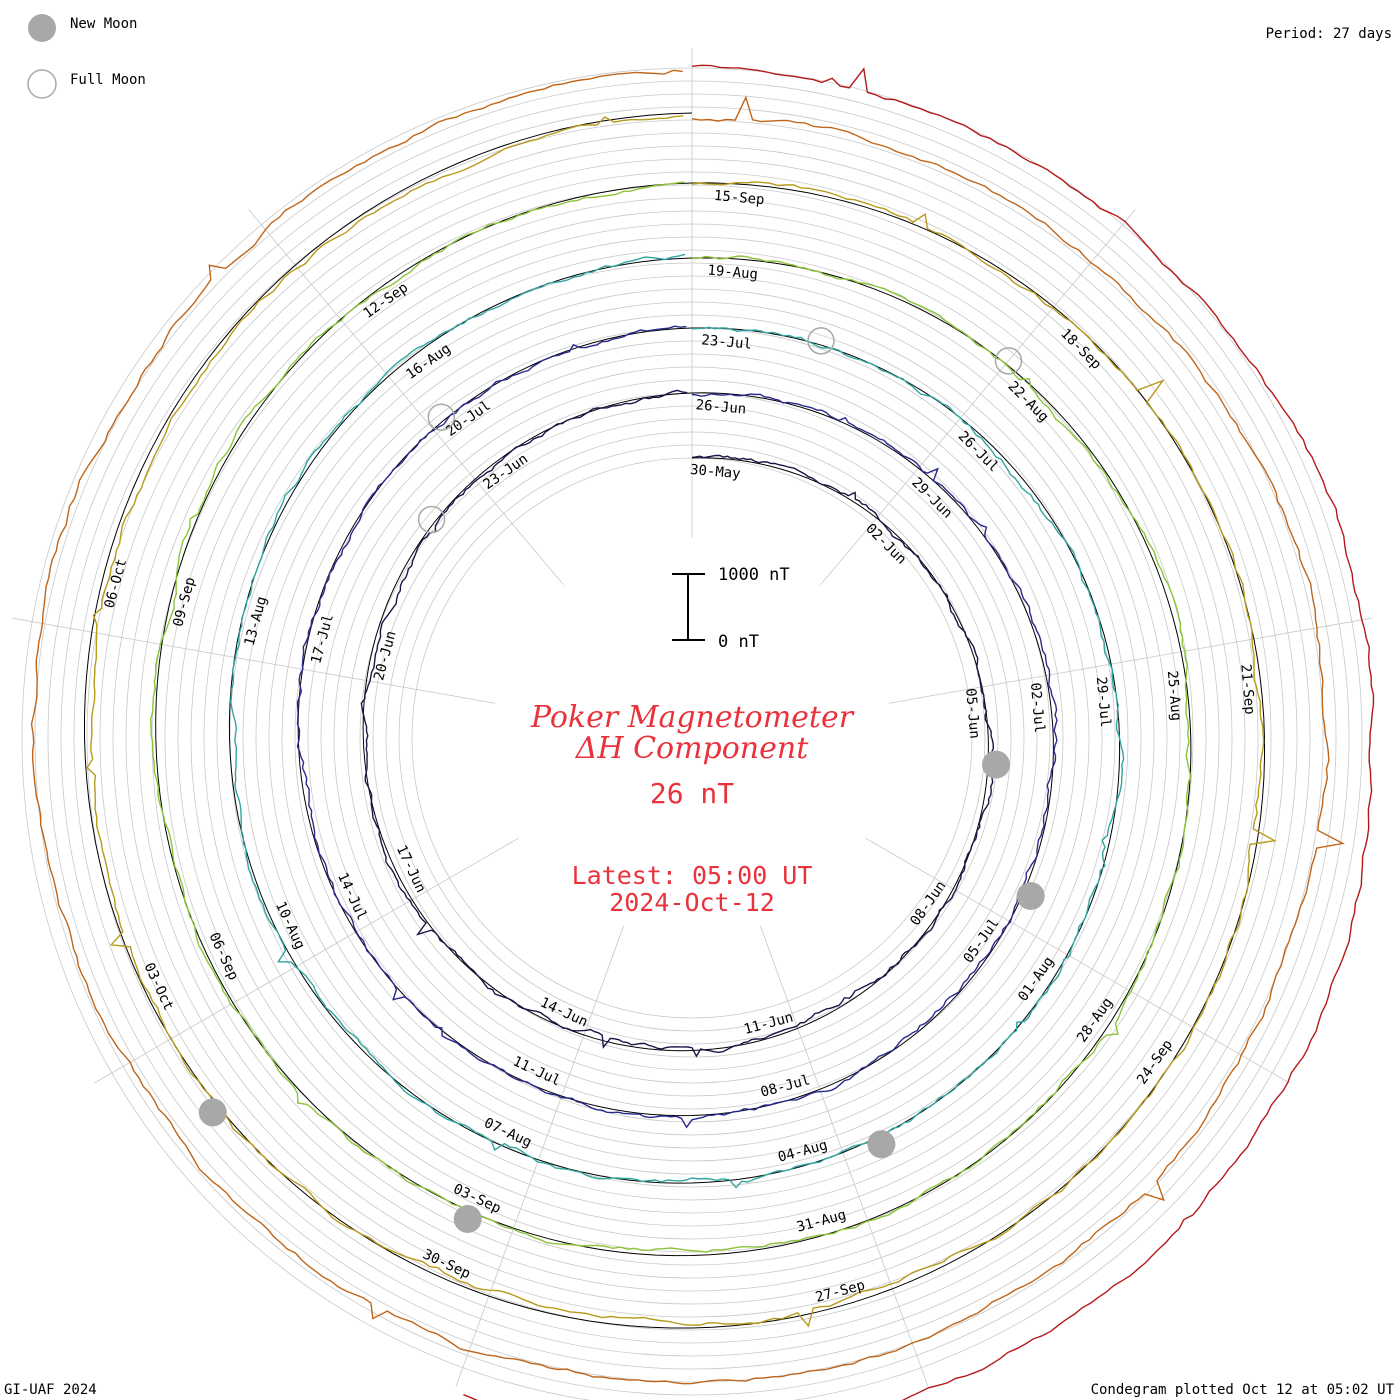 The width and height of the screenshot is (1400, 1400). What do you see at coordinates (103, 24) in the screenshot?
I see `new-moon-legend-label: New Moon` at bounding box center [103, 24].